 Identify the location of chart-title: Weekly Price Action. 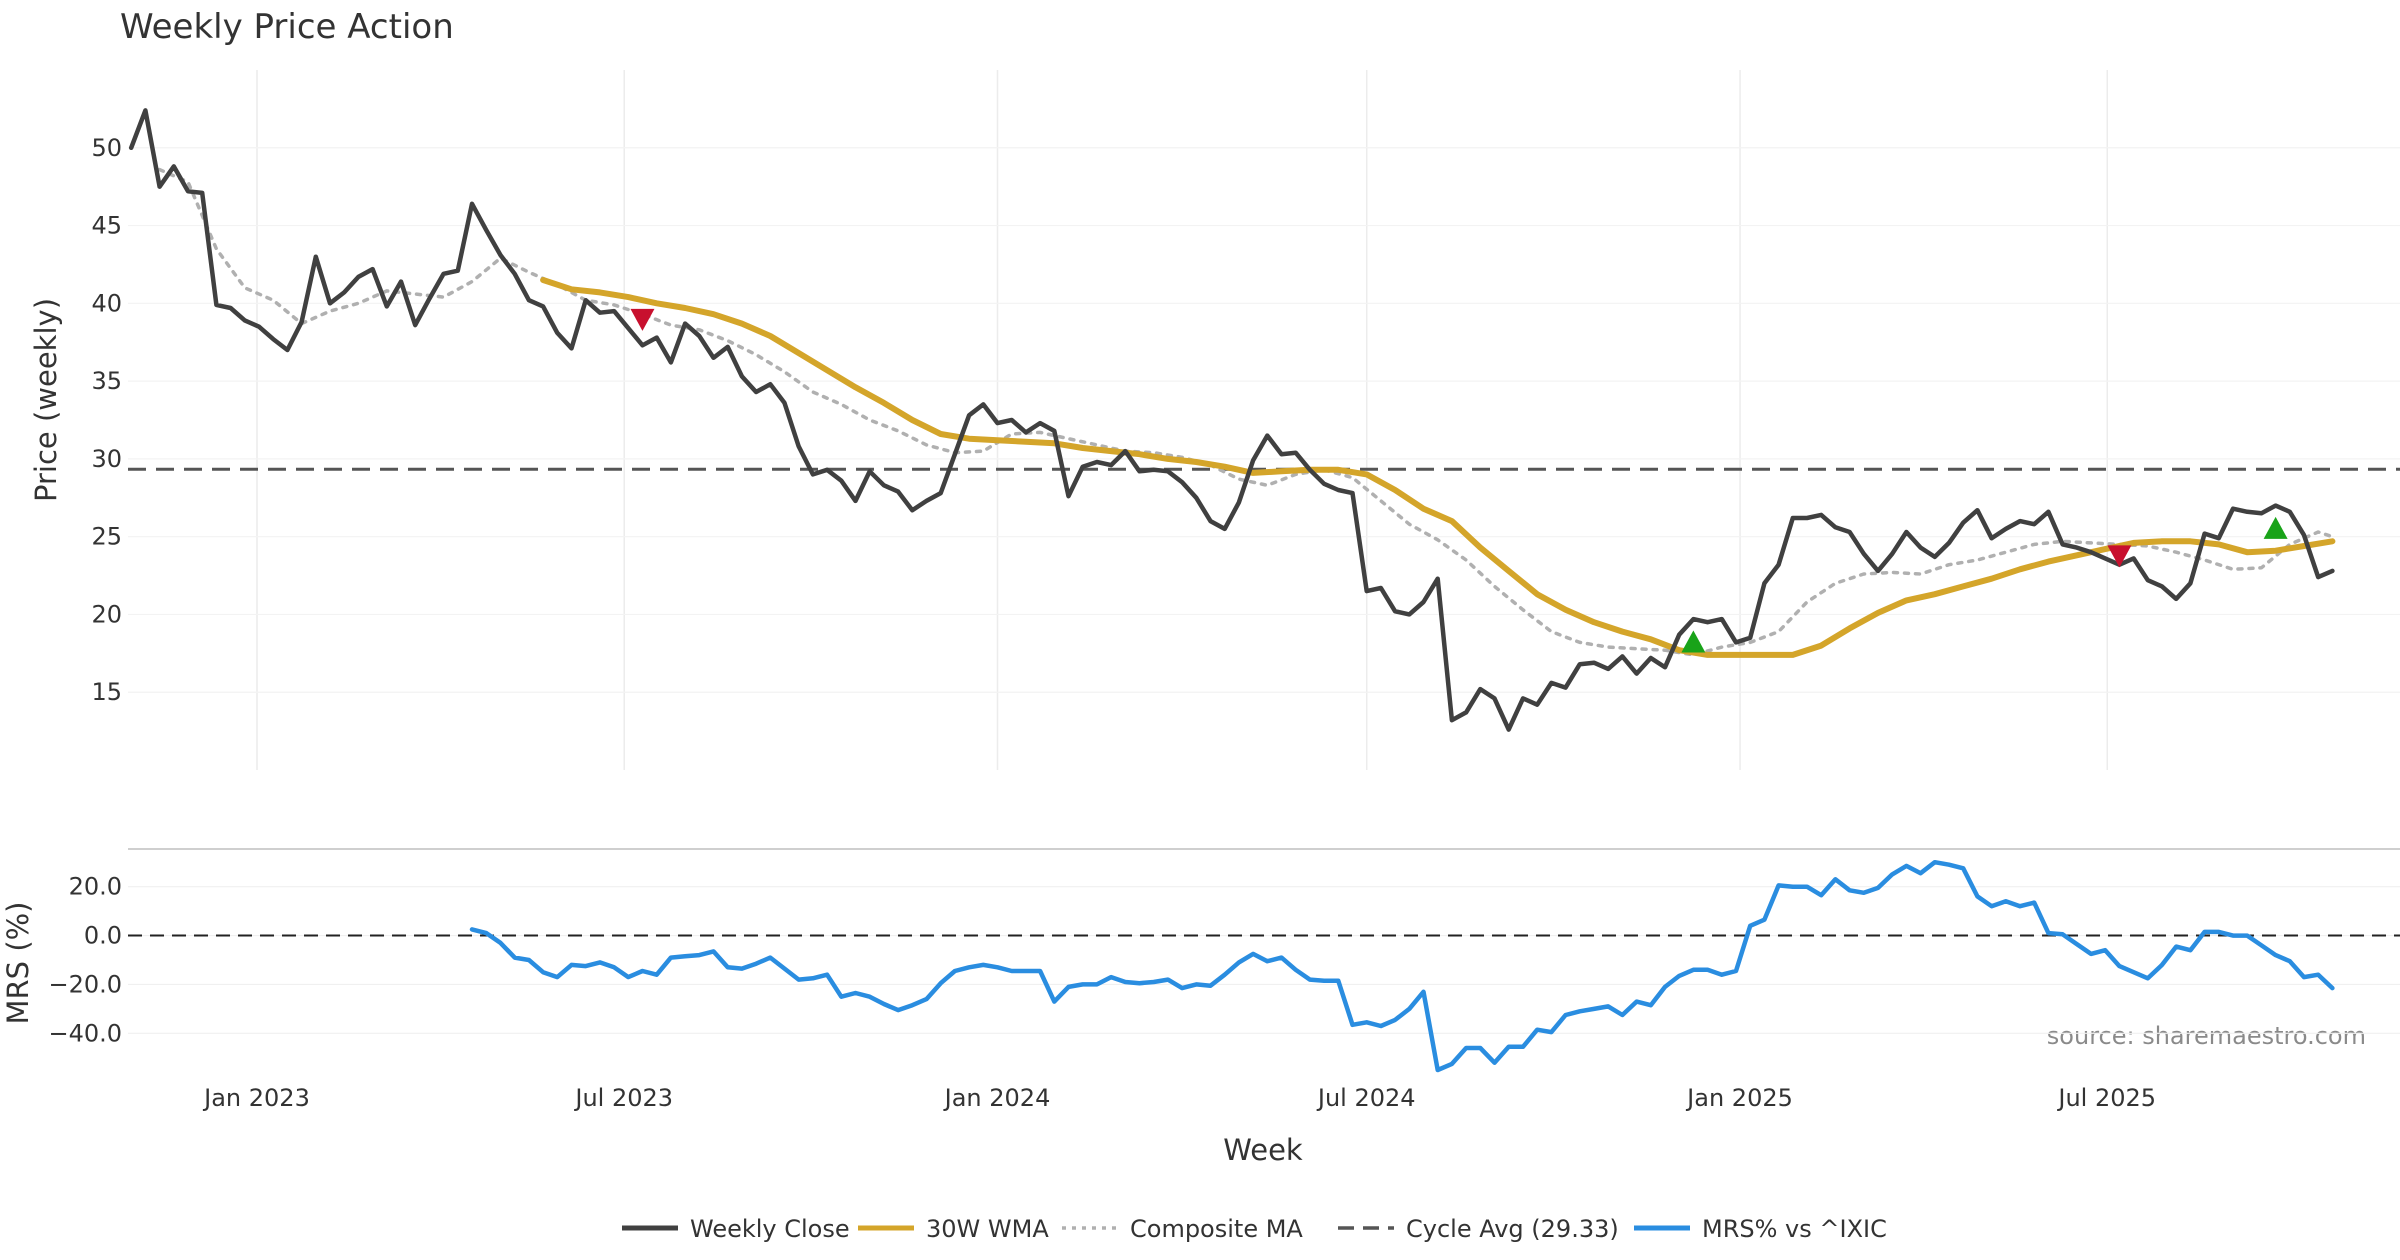
(287, 27).